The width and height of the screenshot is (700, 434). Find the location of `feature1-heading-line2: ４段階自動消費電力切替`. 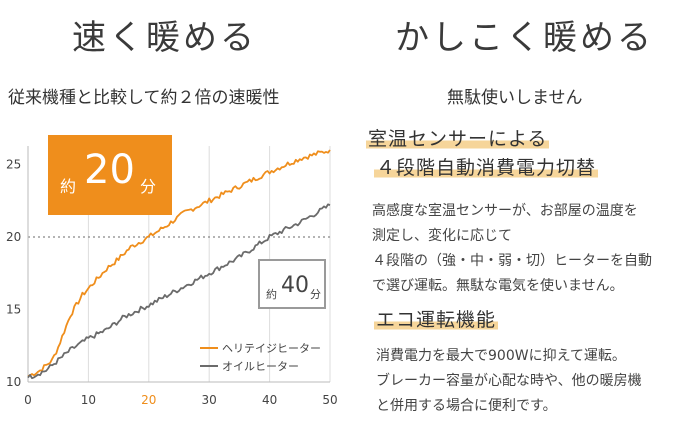

feature1-heading-line2: ４段階自動消費電力切替 is located at coordinates (486, 166).